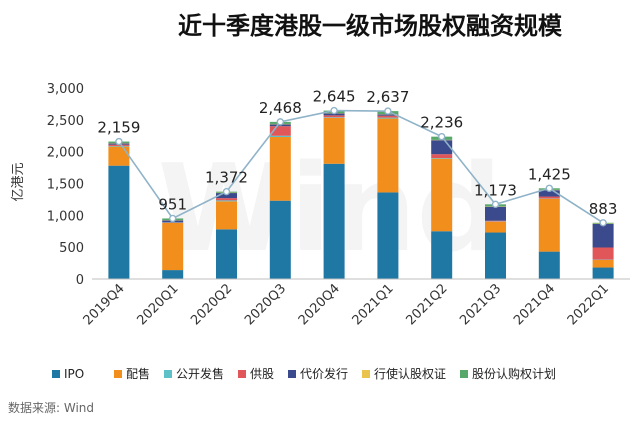 The width and height of the screenshot is (640, 421). What do you see at coordinates (410, 373) in the screenshot?
I see `legend-label: 行使认股权证` at bounding box center [410, 373].